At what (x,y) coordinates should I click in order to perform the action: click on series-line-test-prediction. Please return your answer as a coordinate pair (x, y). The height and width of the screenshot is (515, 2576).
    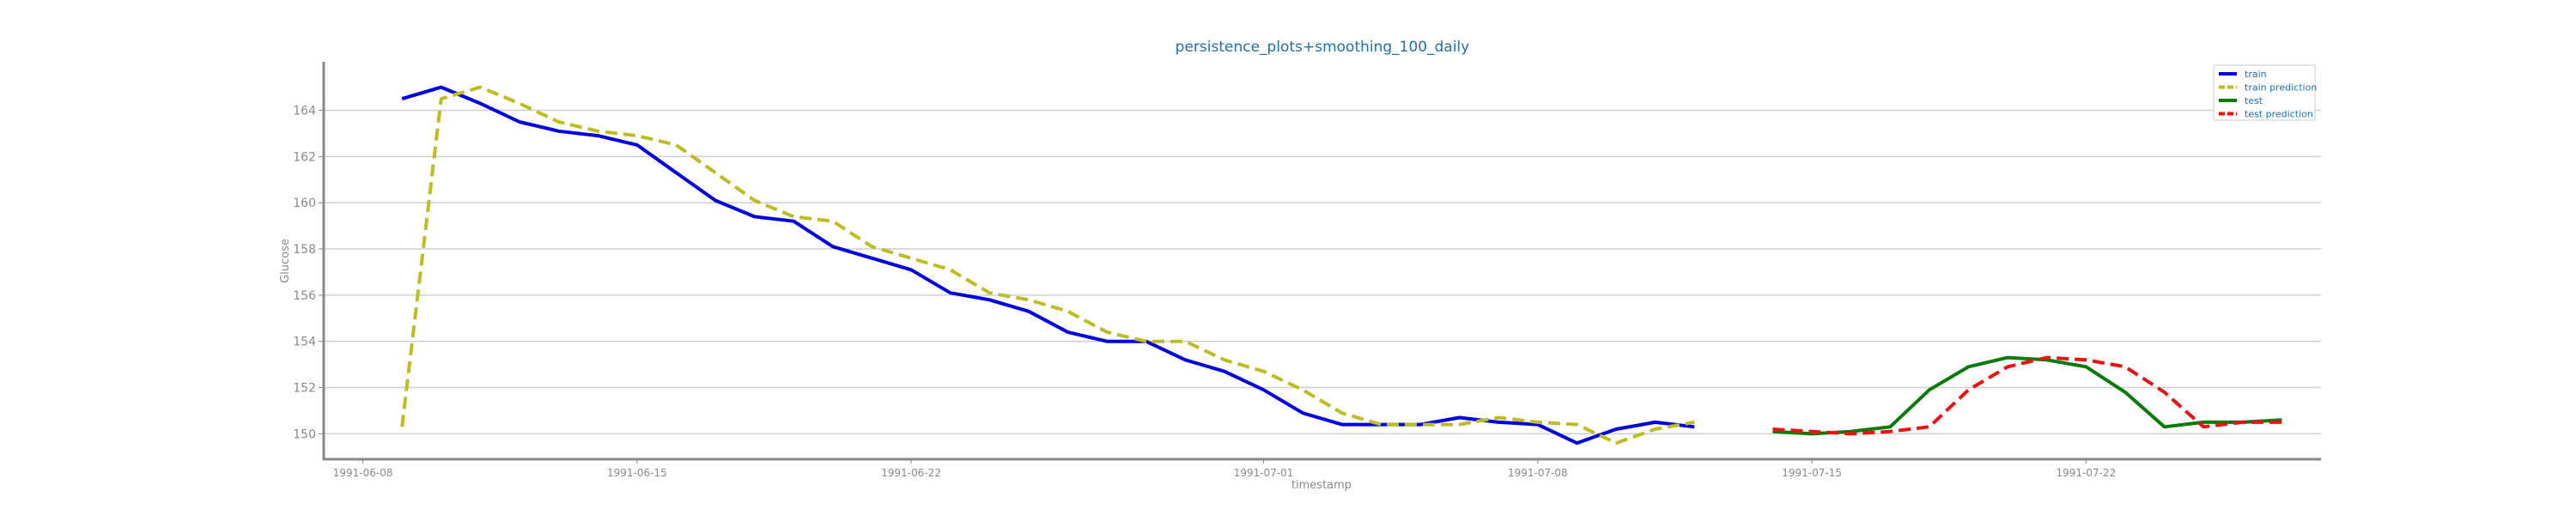
    Looking at the image, I should click on (2027, 395).